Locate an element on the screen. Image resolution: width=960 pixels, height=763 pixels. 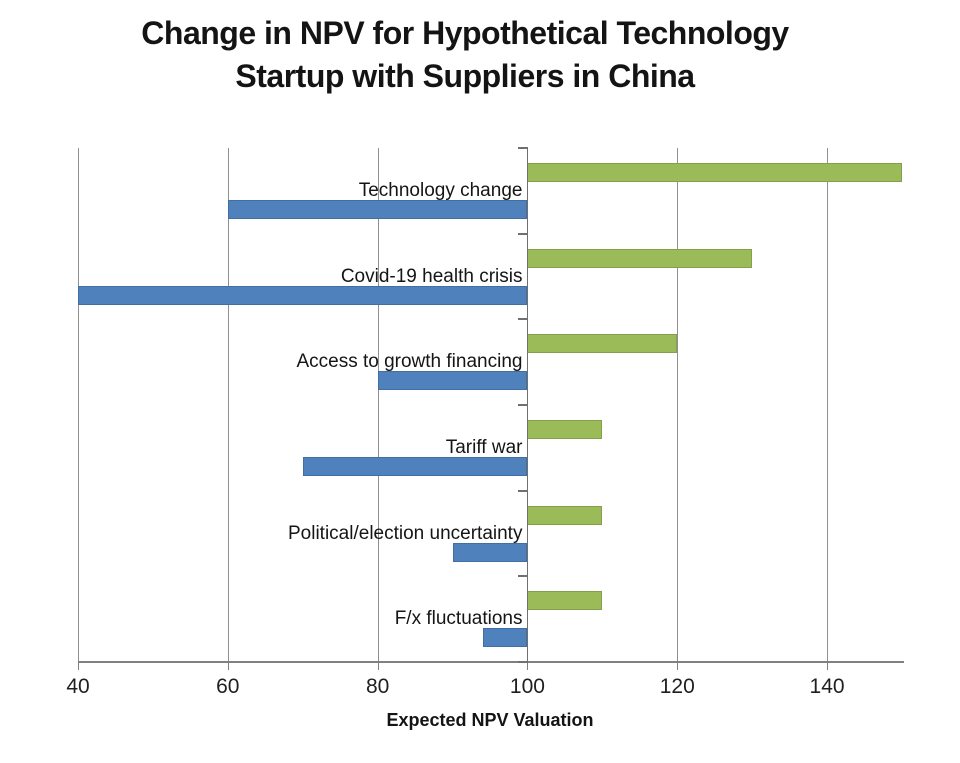
x-tick-label-60: 60 is located at coordinates (228, 686).